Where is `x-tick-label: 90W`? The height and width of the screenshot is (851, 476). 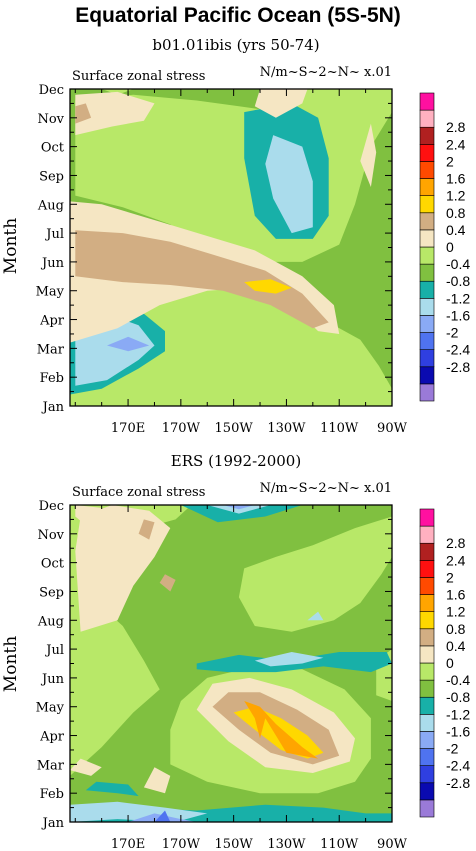
x-tick-label: 90W is located at coordinates (392, 428).